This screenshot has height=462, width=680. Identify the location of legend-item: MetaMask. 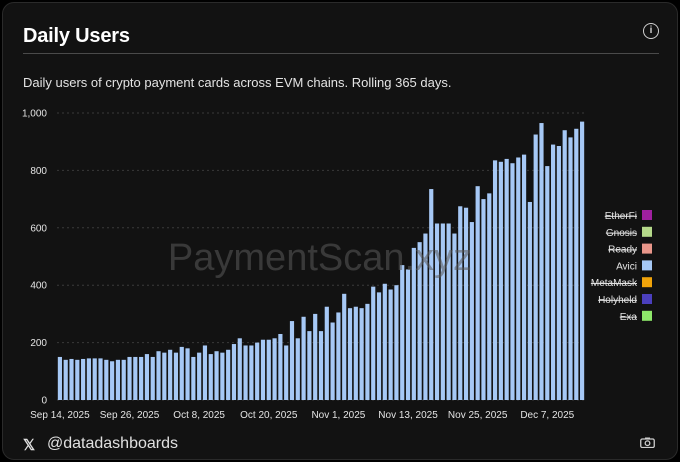
(621, 283).